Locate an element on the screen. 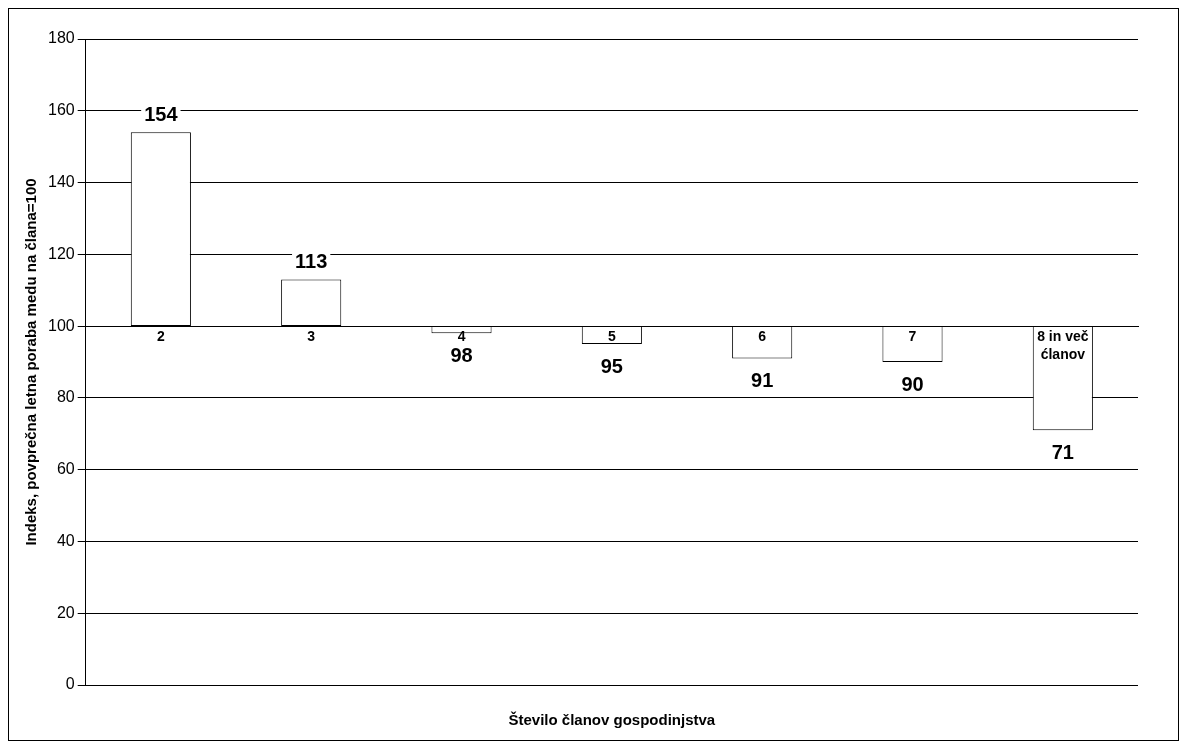 The width and height of the screenshot is (1187, 749). y-tick-label: 80 is located at coordinates (65, 397).